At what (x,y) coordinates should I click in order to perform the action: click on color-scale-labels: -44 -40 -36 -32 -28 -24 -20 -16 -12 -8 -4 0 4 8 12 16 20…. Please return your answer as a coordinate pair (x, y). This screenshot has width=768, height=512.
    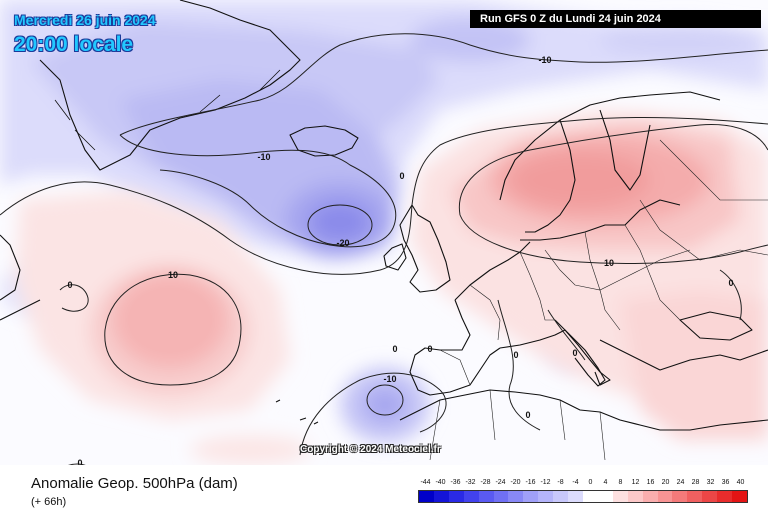
    Looking at the image, I should click on (583, 484).